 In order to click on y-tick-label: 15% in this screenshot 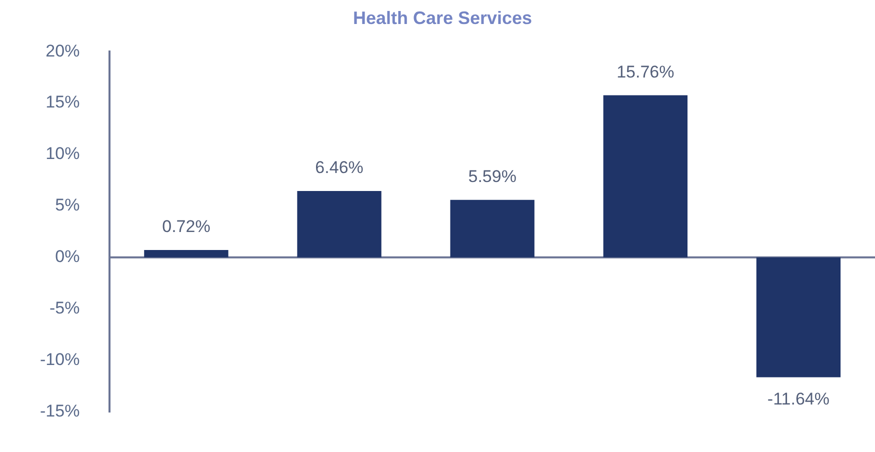, I will do `click(63, 102)`.